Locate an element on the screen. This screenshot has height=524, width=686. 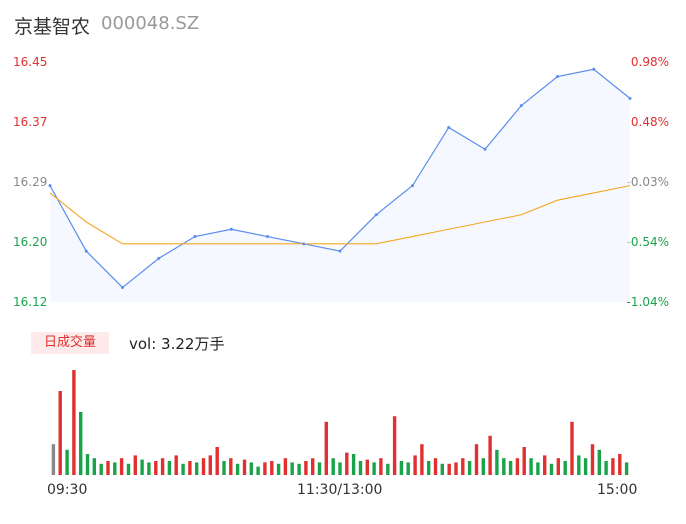
pct-tick-3: -0.03% is located at coordinates (647, 182).